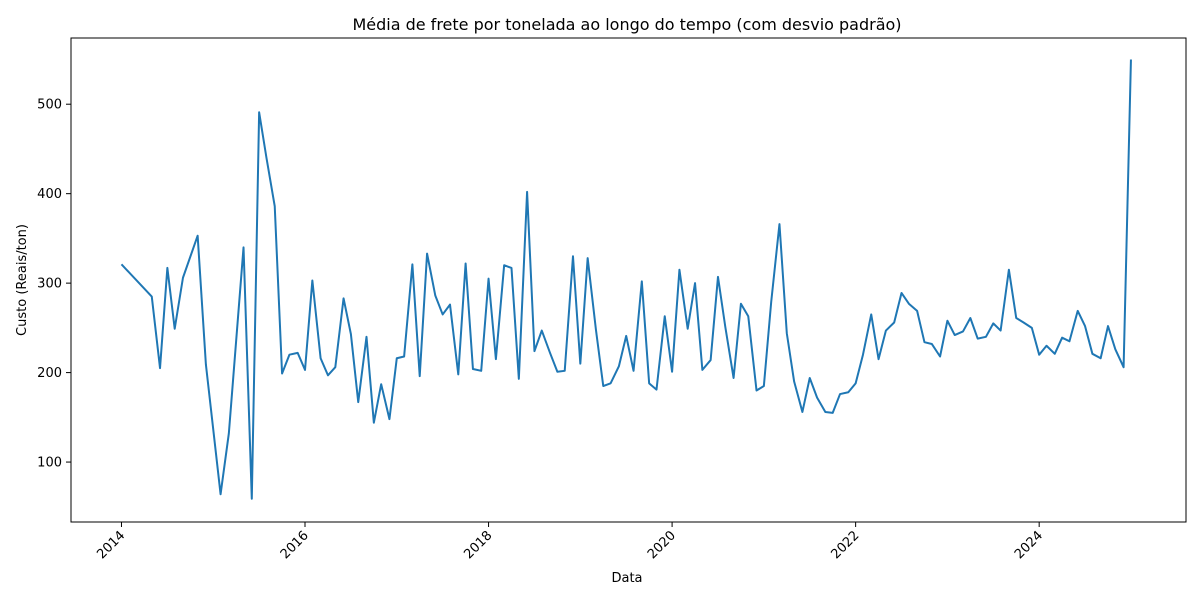 This screenshot has height=600, width=1200. What do you see at coordinates (49, 284) in the screenshot?
I see `y-tick-label: 300` at bounding box center [49, 284].